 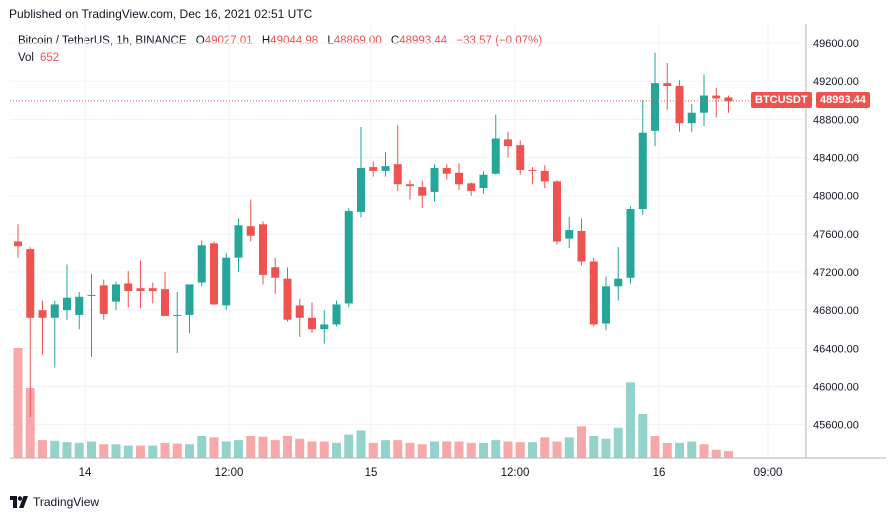 I want to click on y-tick-label: 46400.00, so click(x=836, y=349).